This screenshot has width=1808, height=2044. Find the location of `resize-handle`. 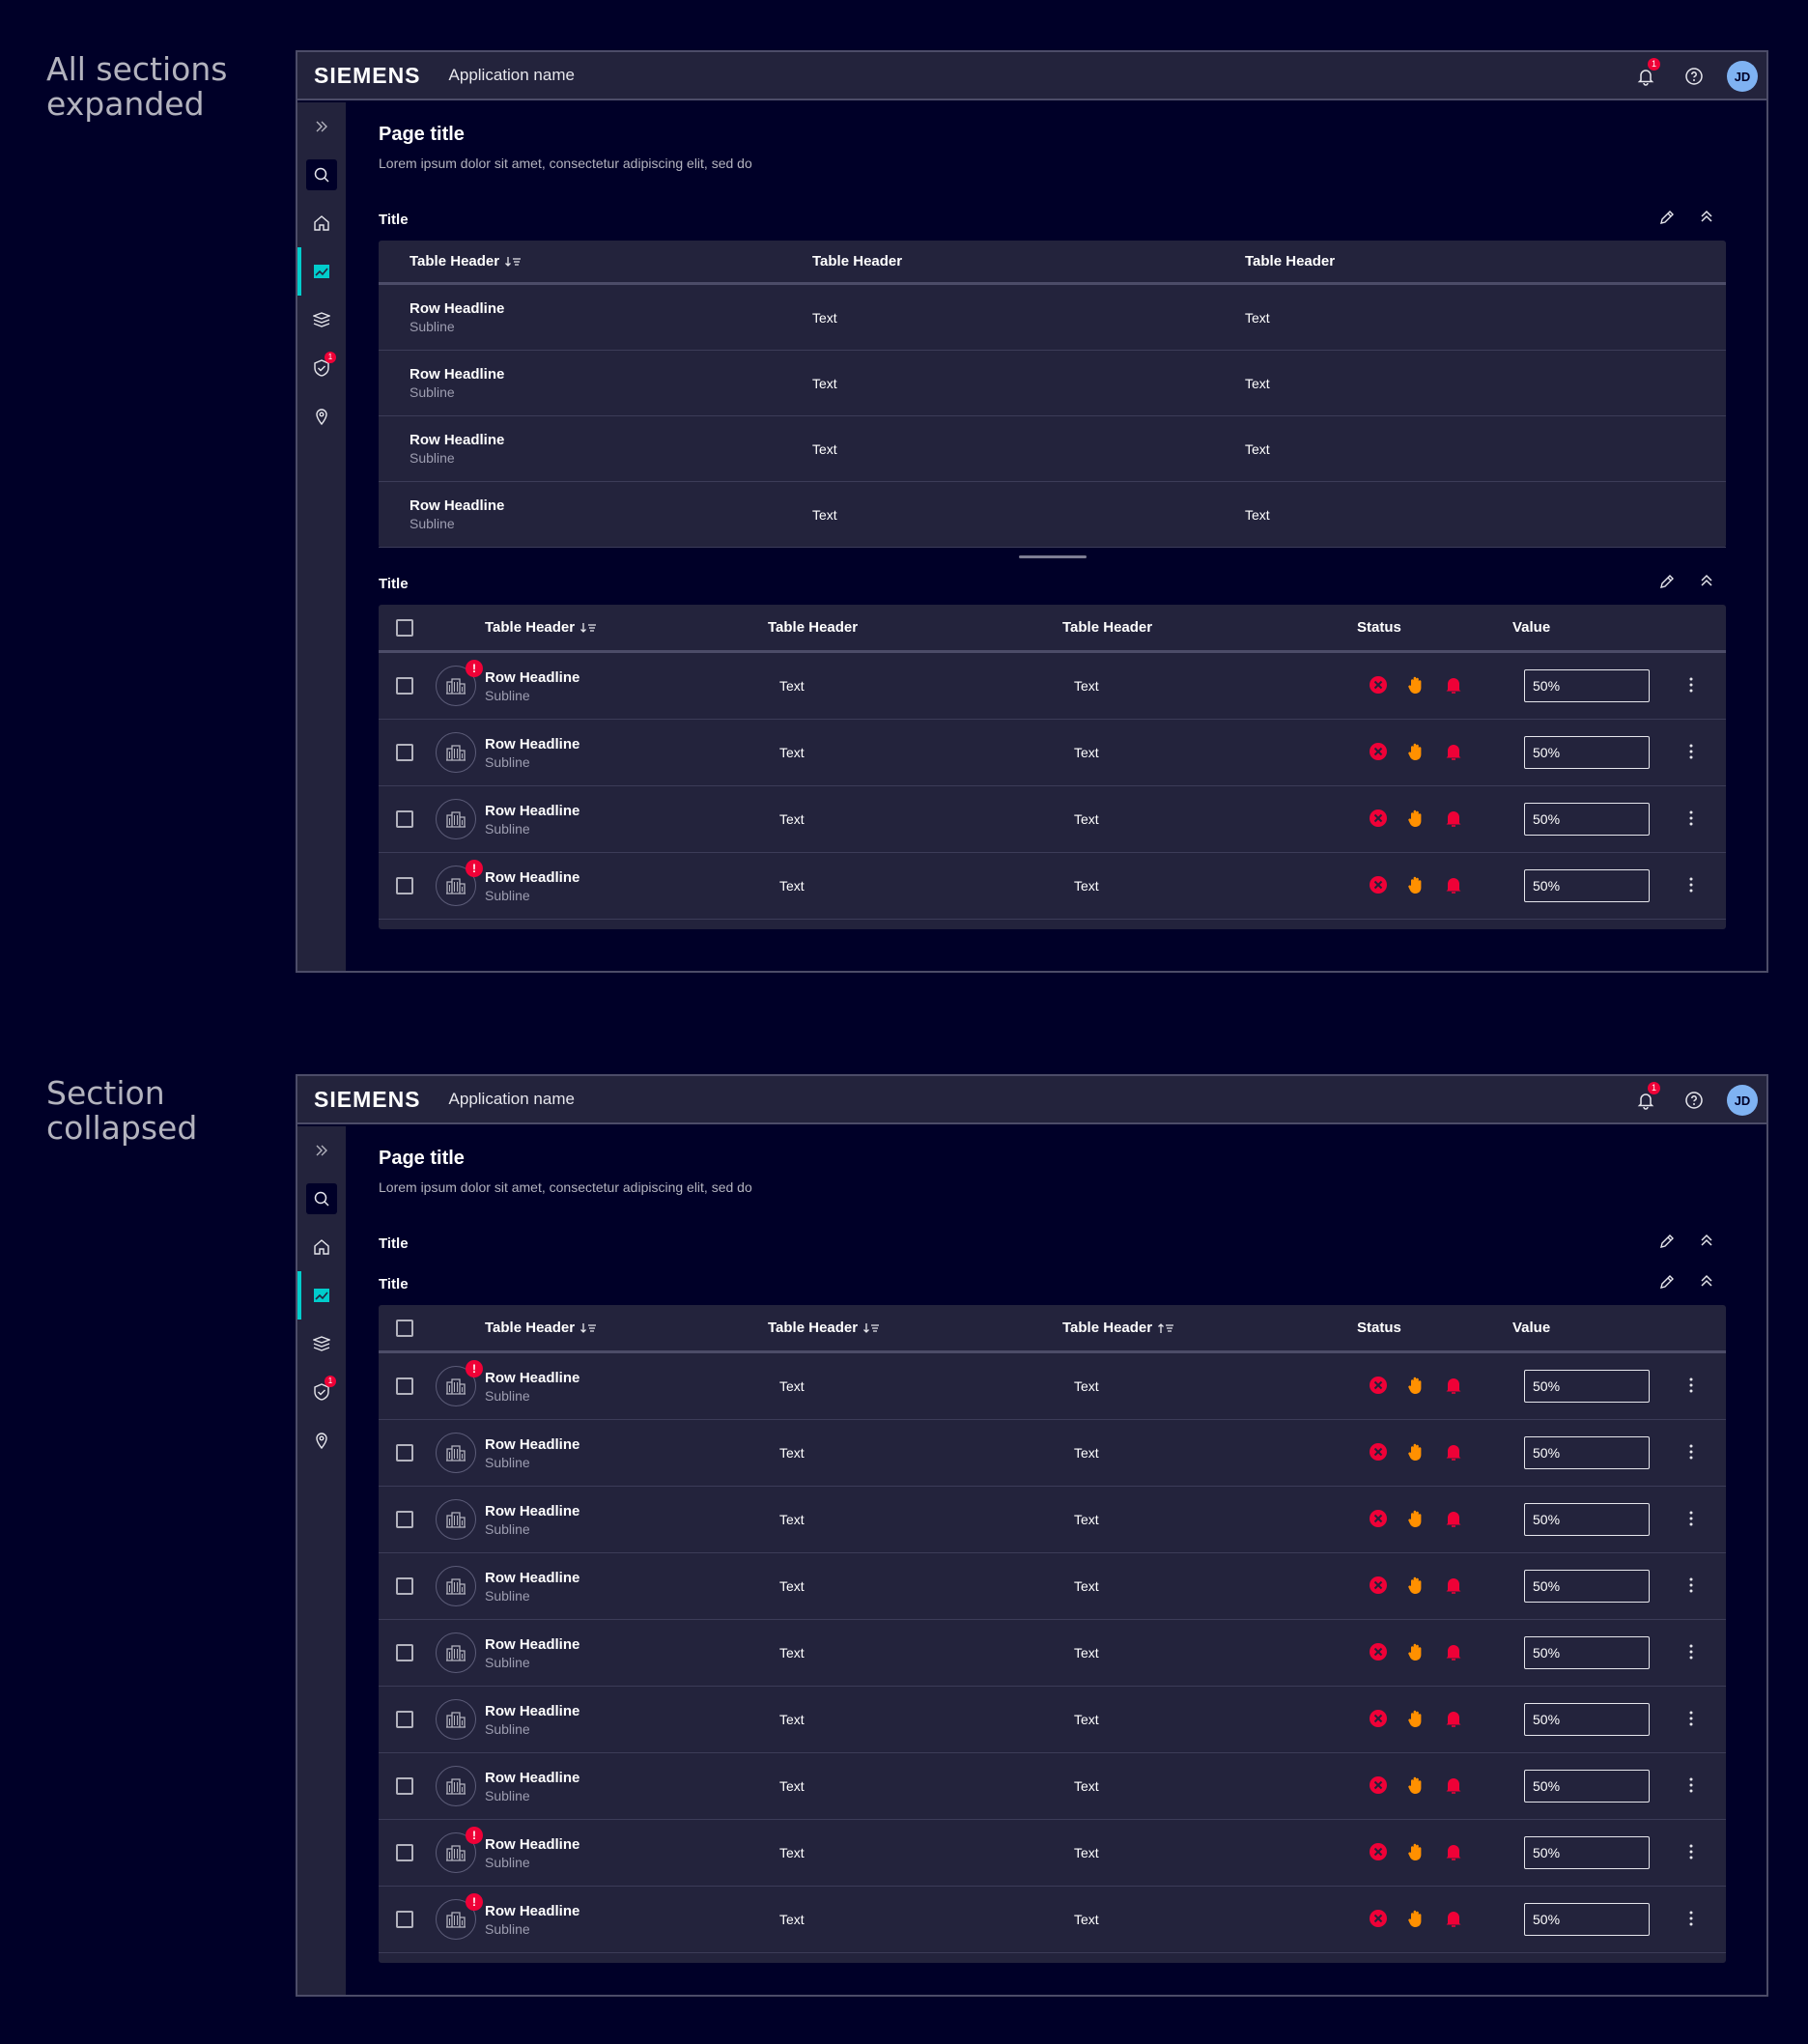

resize-handle is located at coordinates (1052, 557).